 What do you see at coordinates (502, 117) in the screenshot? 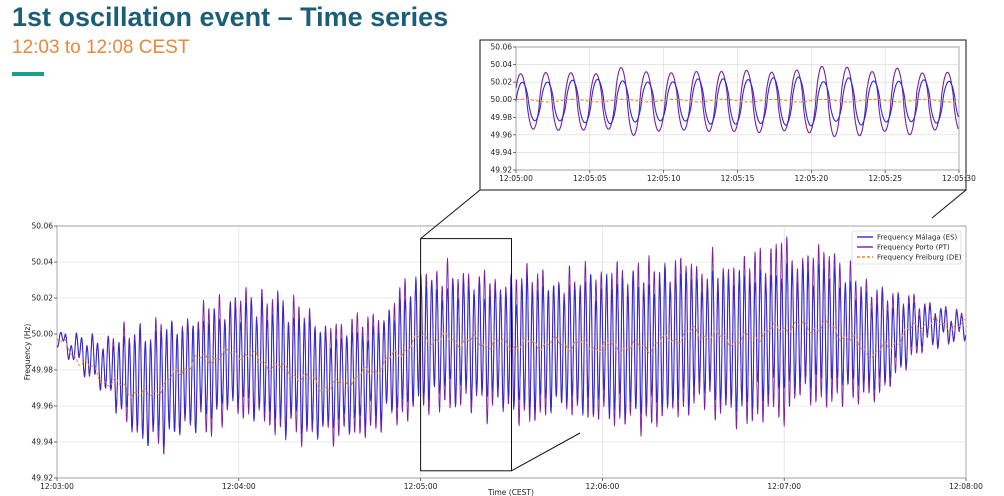
I see `inset-y-tick-label: 49.98` at bounding box center [502, 117].